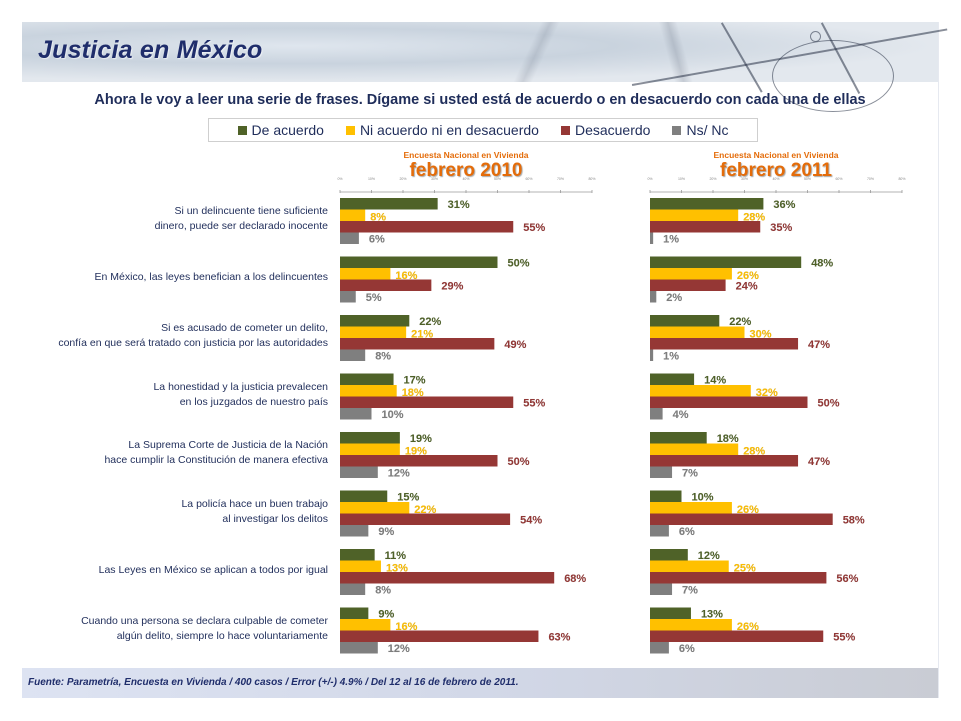 The height and width of the screenshot is (721, 961). What do you see at coordinates (649, 179) in the screenshot?
I see `x-tick-label: 0%` at bounding box center [649, 179].